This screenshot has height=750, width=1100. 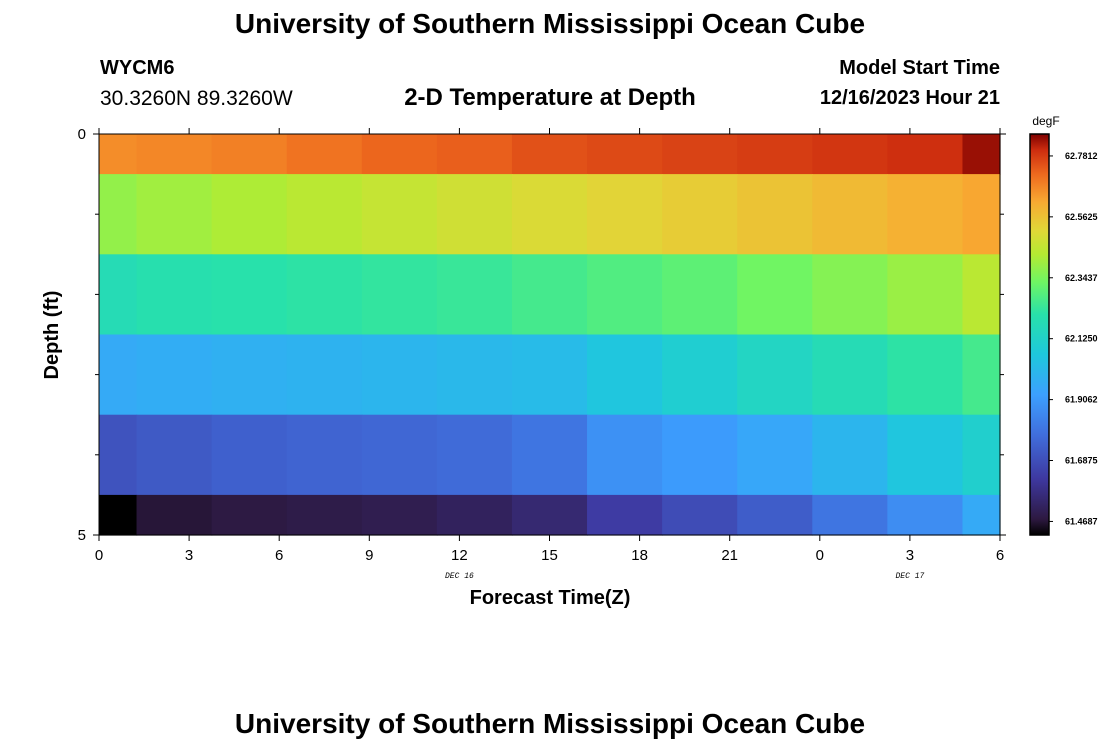 I want to click on x-axis-title: Forecast Time(Z), so click(x=550, y=598).